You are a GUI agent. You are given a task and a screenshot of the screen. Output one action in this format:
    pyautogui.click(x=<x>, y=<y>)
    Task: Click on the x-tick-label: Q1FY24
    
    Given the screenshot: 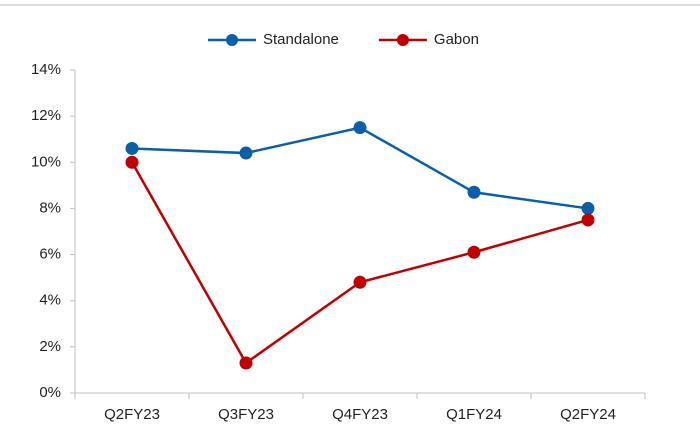 What is the action you would take?
    pyautogui.click(x=474, y=414)
    